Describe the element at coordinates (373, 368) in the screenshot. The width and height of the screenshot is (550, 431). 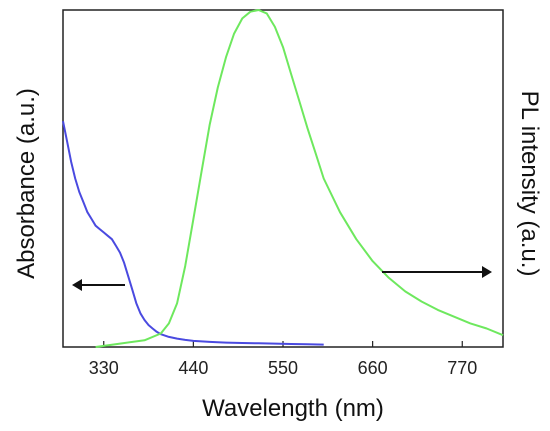
I see `x-tick-label: 660` at that location.